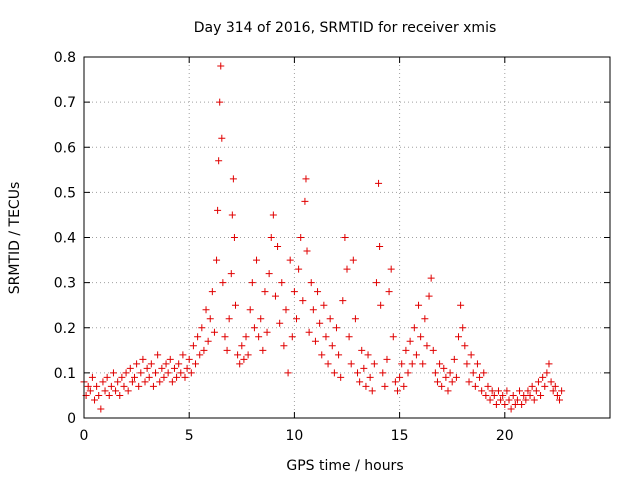 The height and width of the screenshot is (480, 640). Describe the element at coordinates (400, 436) in the screenshot. I see `x-tick-label: 15` at that location.